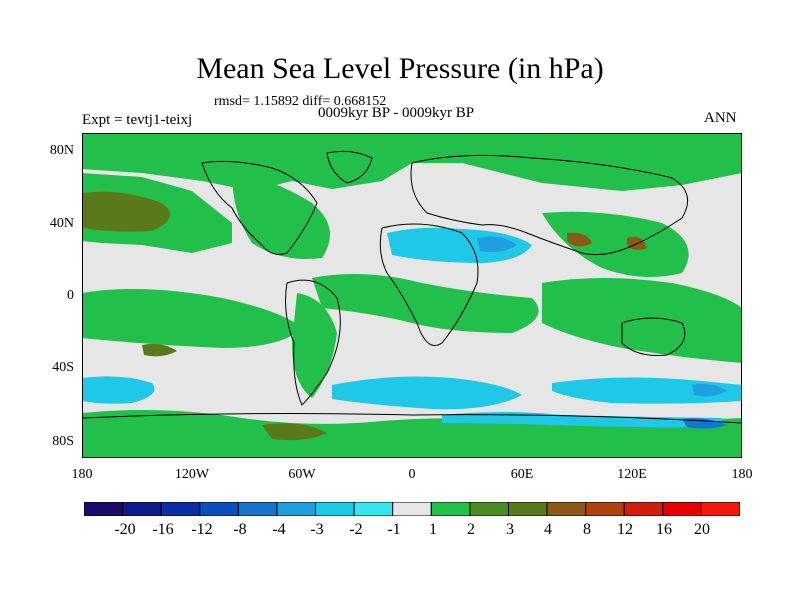 Image resolution: width=800 pixels, height=600 pixels. I want to click on season-label: ANN, so click(720, 118).